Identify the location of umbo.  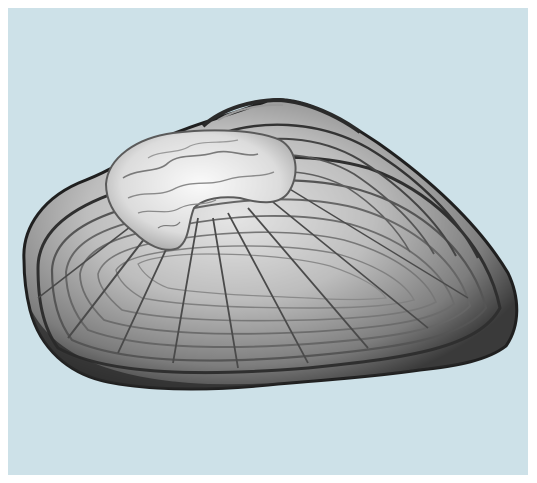
(200, 190).